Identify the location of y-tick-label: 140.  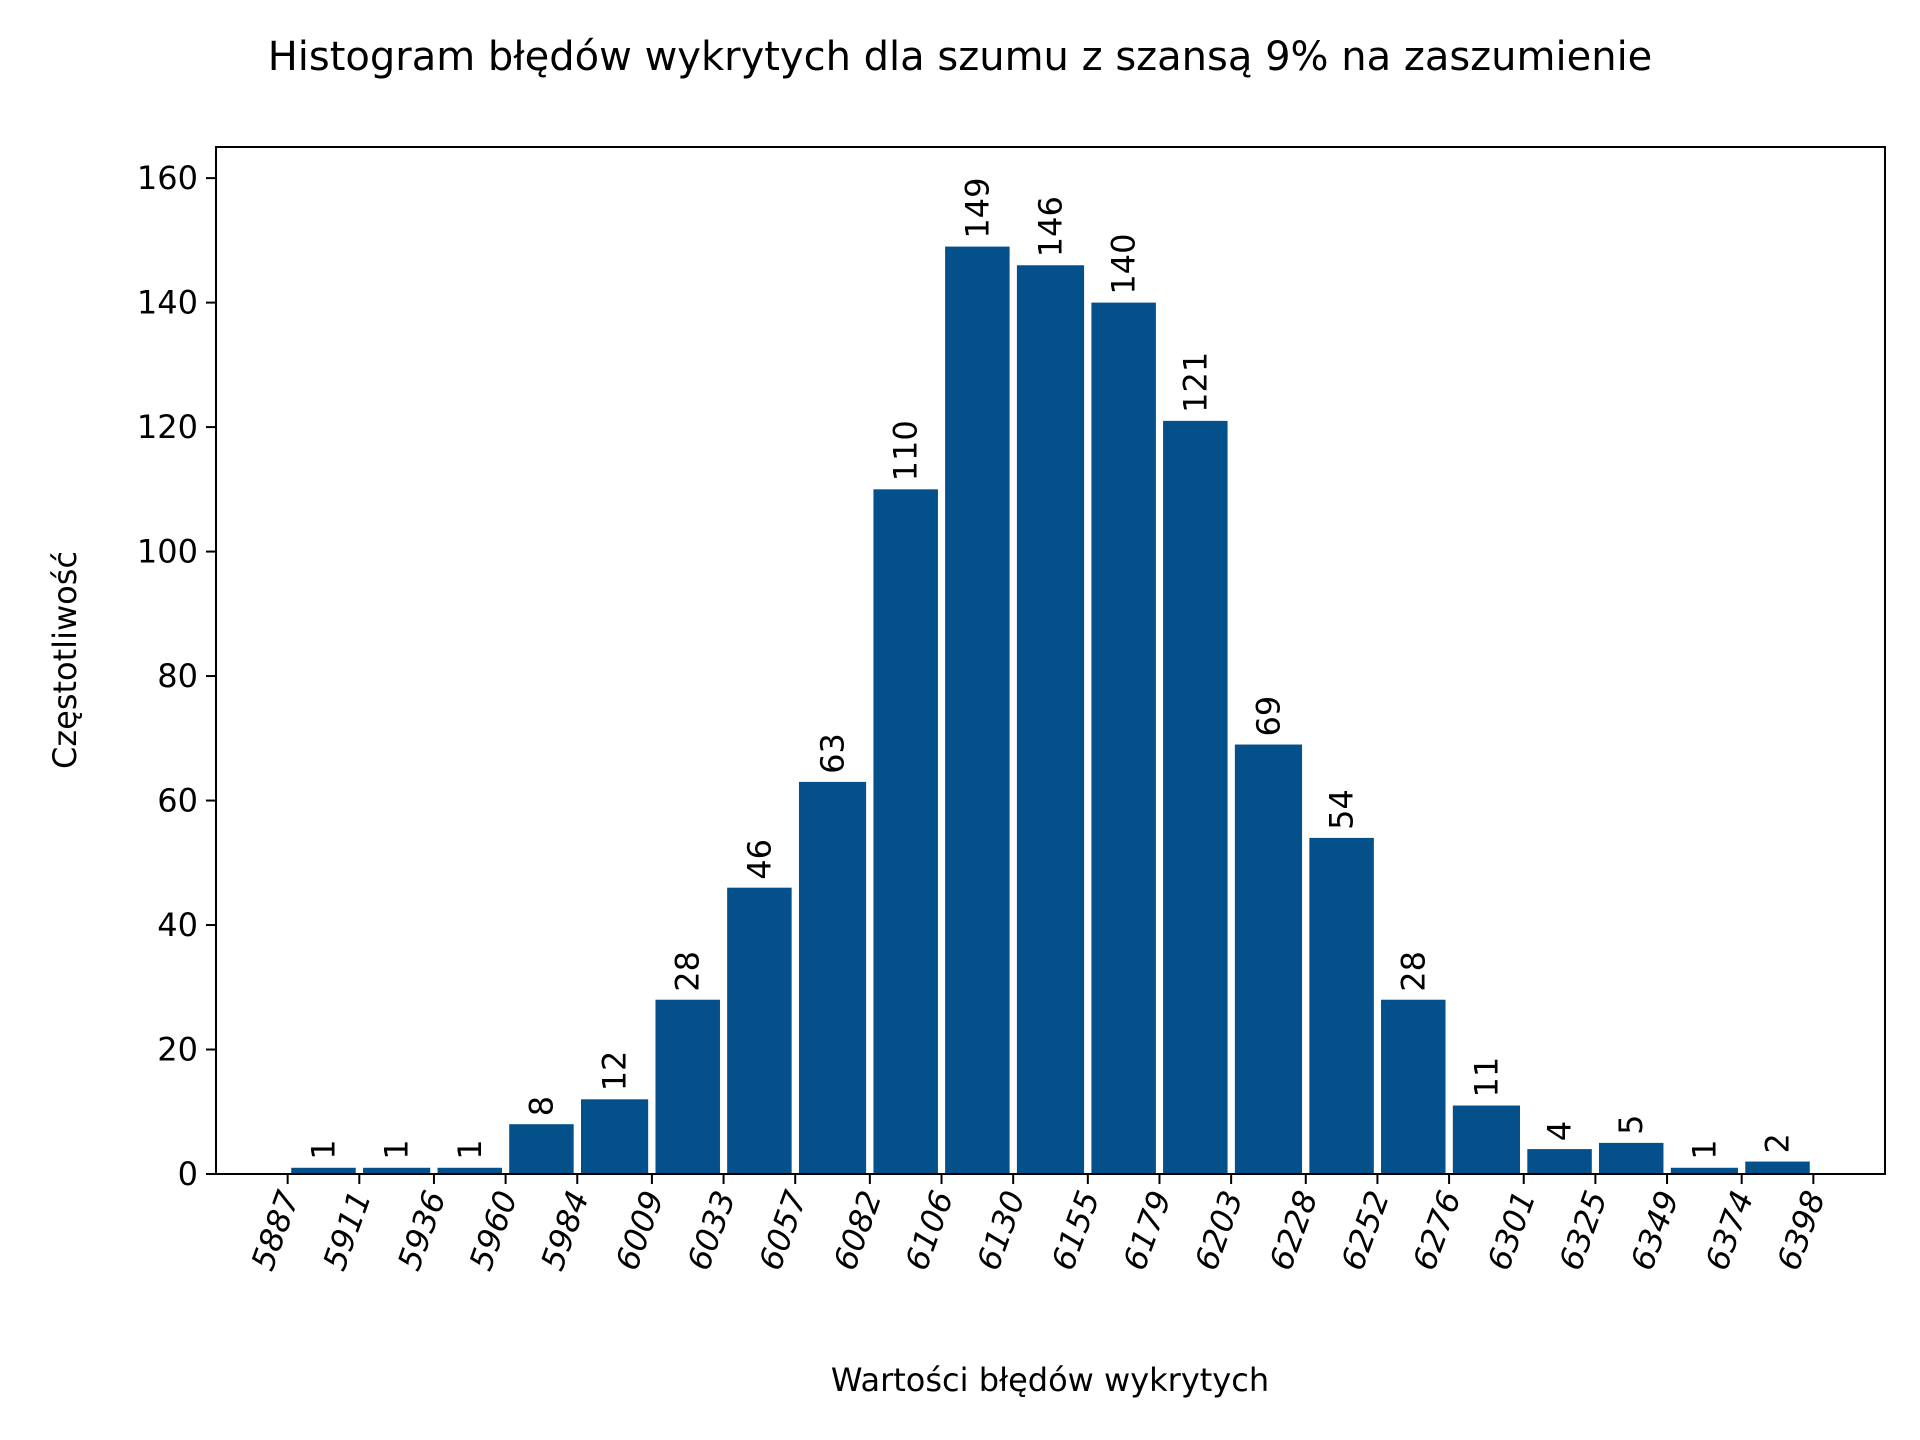
(167, 303).